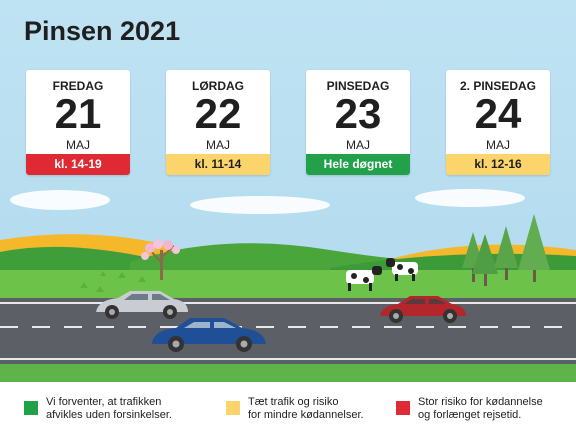  I want to click on blossom-tree, so click(160, 259).